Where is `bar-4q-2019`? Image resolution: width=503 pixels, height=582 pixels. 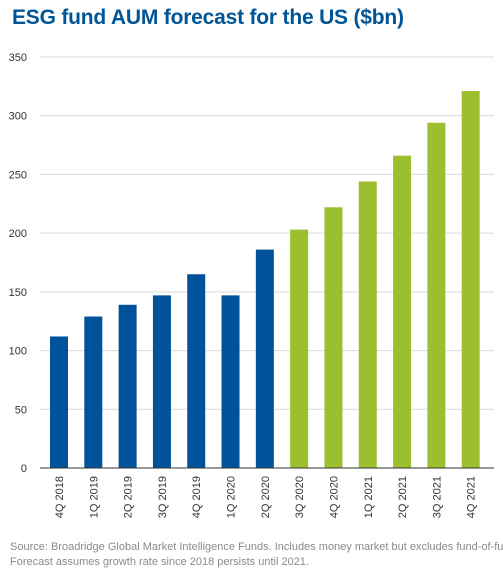 bar-4q-2019 is located at coordinates (196, 371).